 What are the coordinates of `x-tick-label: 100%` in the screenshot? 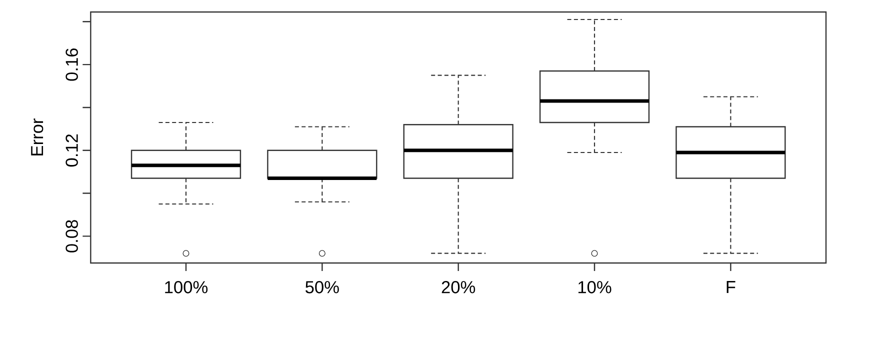 It's located at (186, 287).